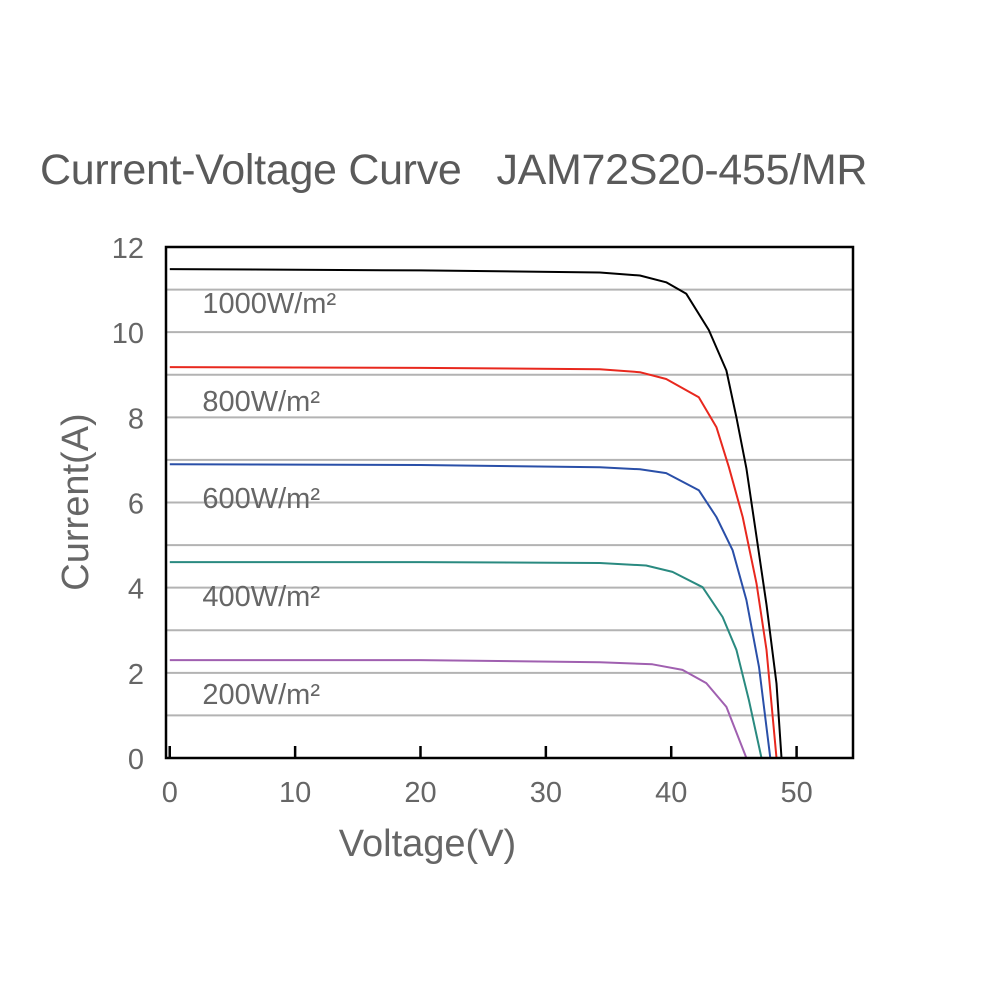 The height and width of the screenshot is (1000, 1000). Describe the element at coordinates (128, 249) in the screenshot. I see `y-tick-label: 12` at that location.